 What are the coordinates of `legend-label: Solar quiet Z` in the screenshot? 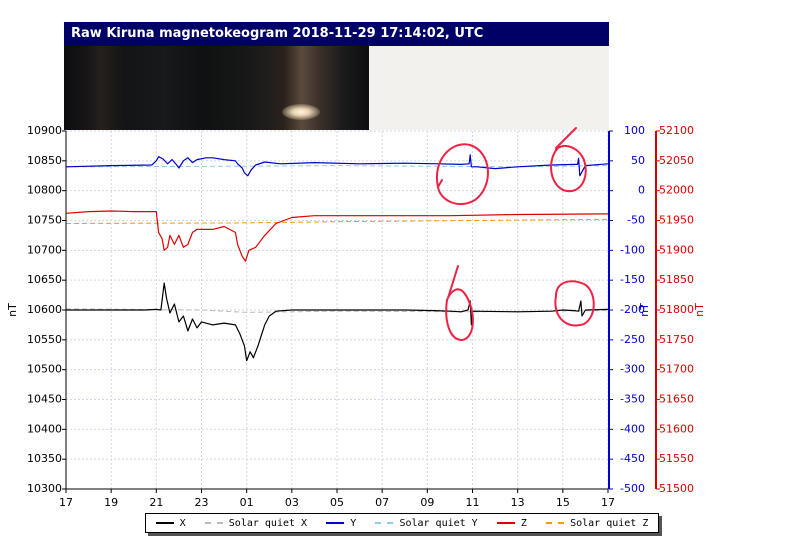 It's located at (609, 523).